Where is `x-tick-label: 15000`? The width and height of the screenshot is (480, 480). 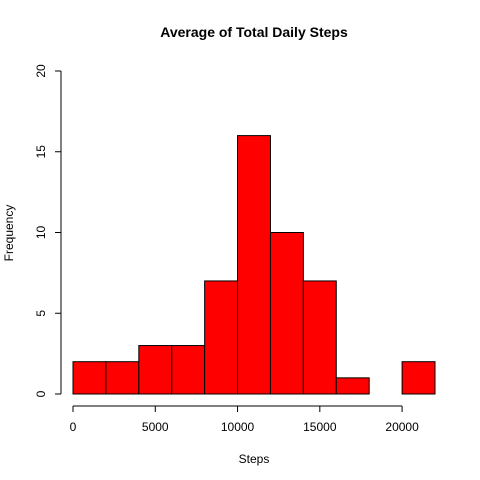
x-tick-label: 15000 is located at coordinates (320, 427).